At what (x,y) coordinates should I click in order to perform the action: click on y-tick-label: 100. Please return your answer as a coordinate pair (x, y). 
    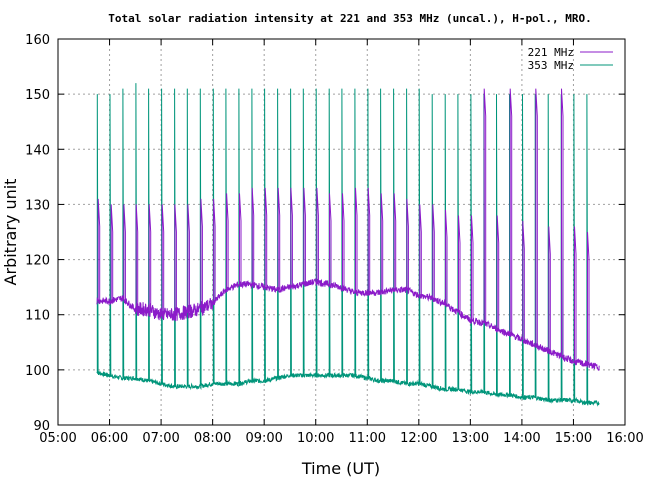
    Looking at the image, I should click on (37, 371).